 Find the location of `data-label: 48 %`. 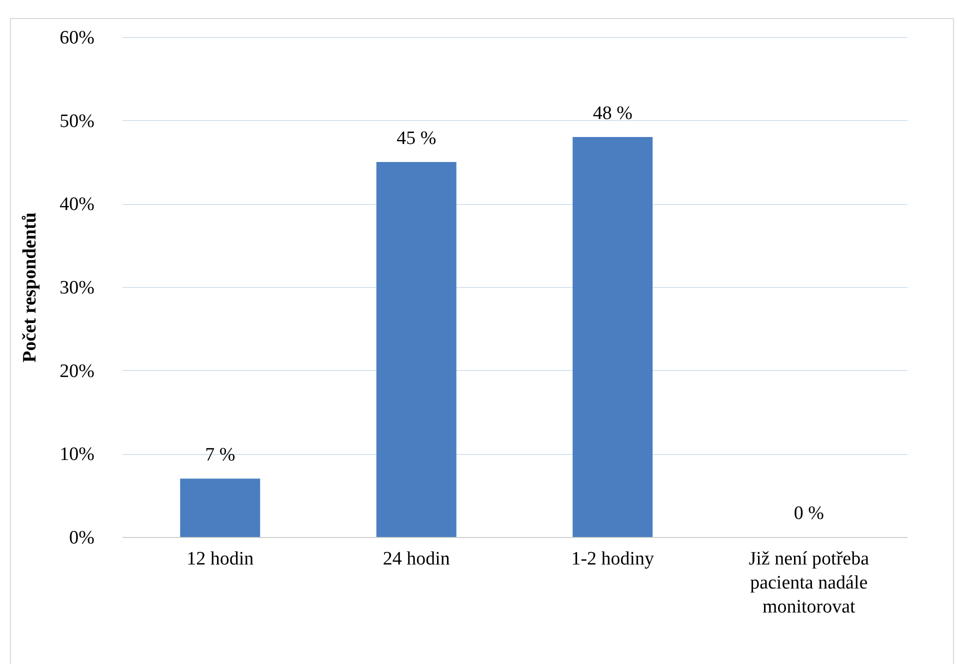

data-label: 48 % is located at coordinates (612, 113).